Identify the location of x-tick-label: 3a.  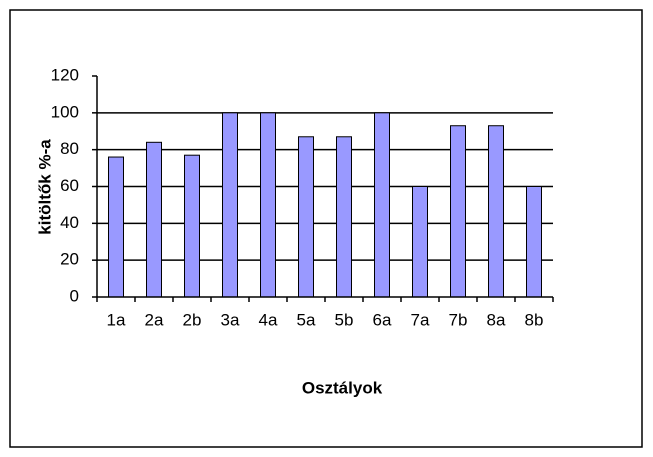
(230, 319).